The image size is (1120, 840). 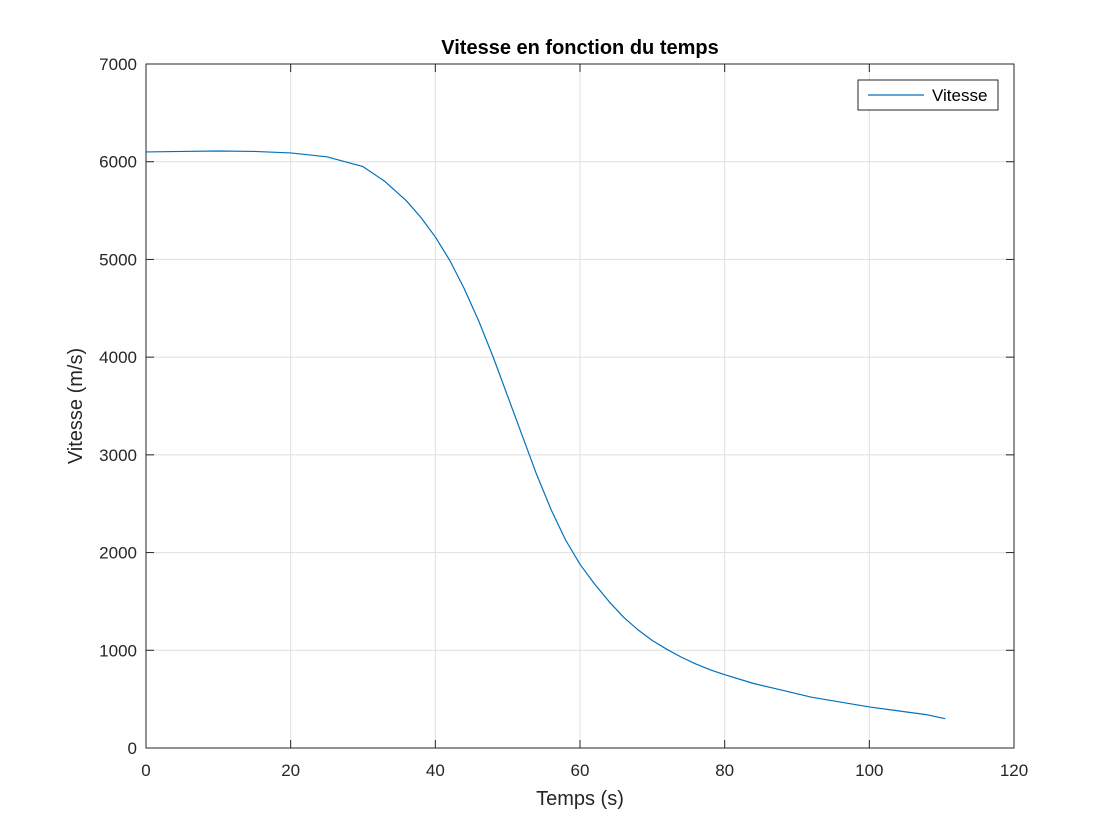 What do you see at coordinates (118, 357) in the screenshot?
I see `y-tick-label: 4000` at bounding box center [118, 357].